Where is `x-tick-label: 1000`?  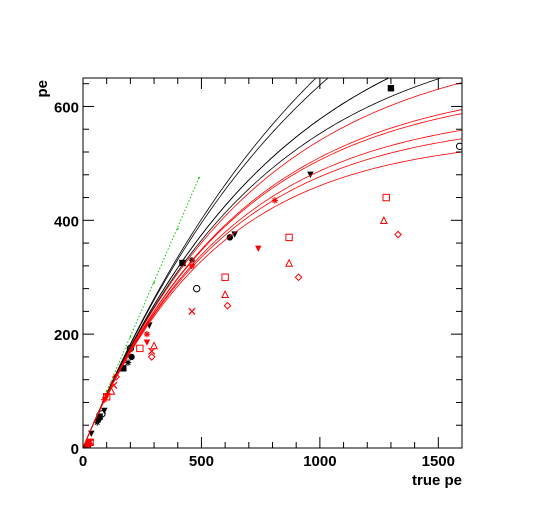 x-tick-label: 1000 is located at coordinates (319, 461).